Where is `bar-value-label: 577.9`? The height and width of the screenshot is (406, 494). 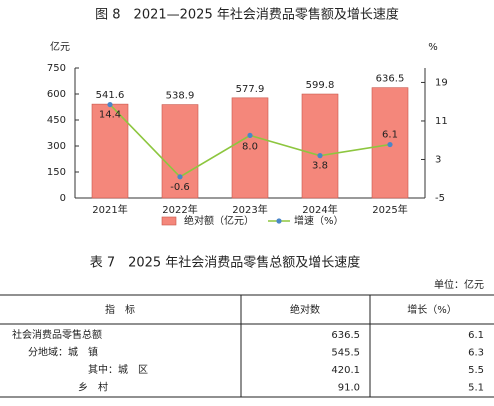
bar-value-label: 577.9 is located at coordinates (250, 89).